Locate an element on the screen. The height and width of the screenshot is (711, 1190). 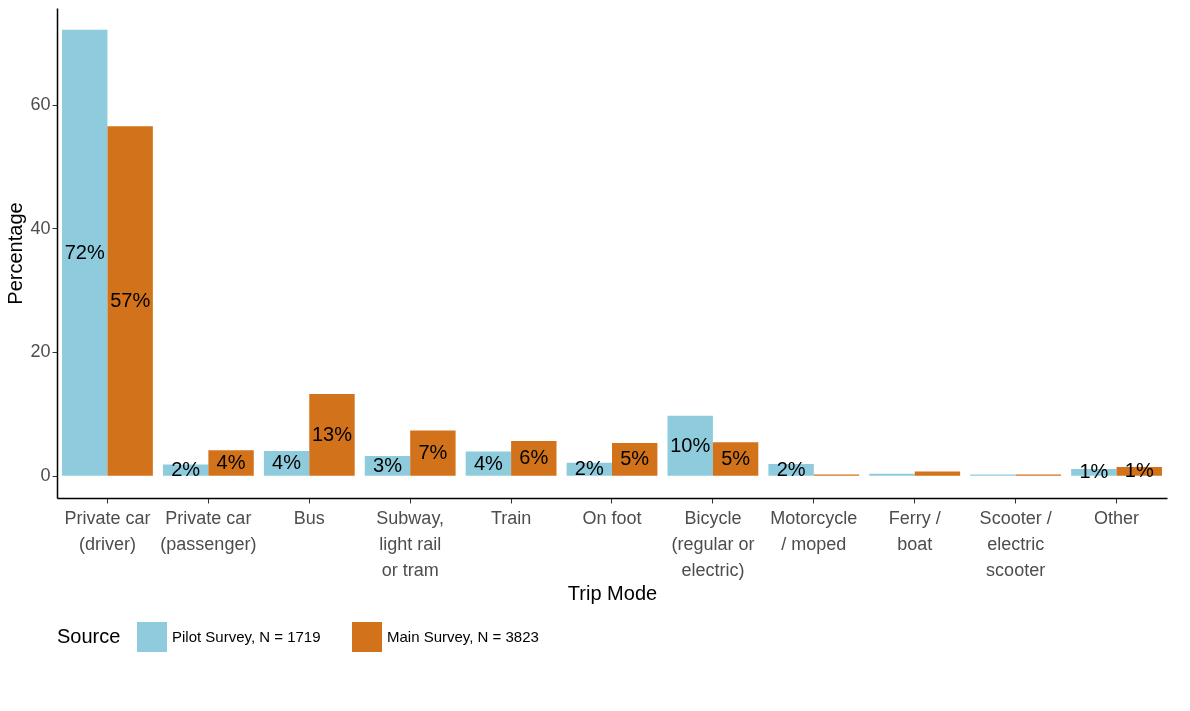
data-label: 72% is located at coordinates (84, 251).